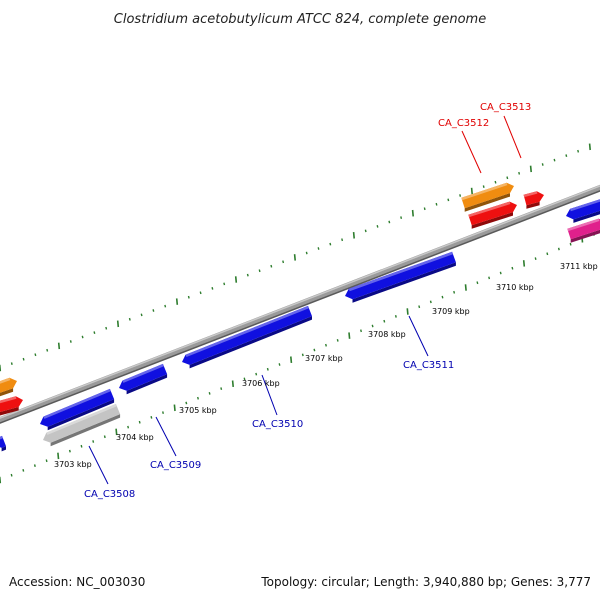 The width and height of the screenshot is (600, 600). I want to click on leader-ca-c3510, so click(269, 395).